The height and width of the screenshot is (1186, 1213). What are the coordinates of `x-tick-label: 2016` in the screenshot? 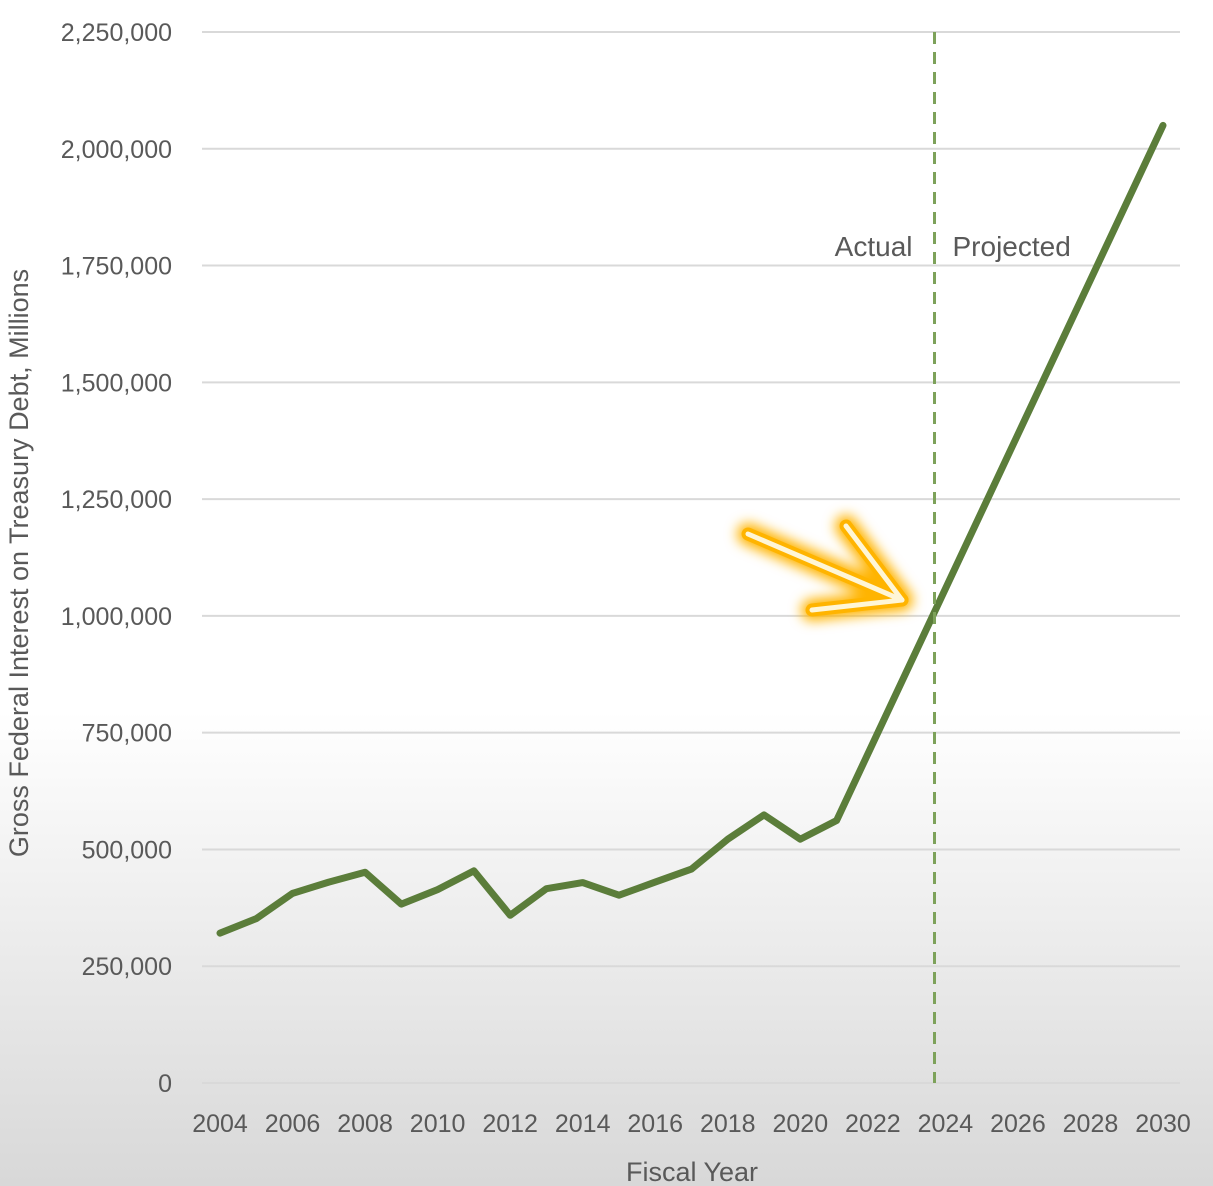 It's located at (655, 1124).